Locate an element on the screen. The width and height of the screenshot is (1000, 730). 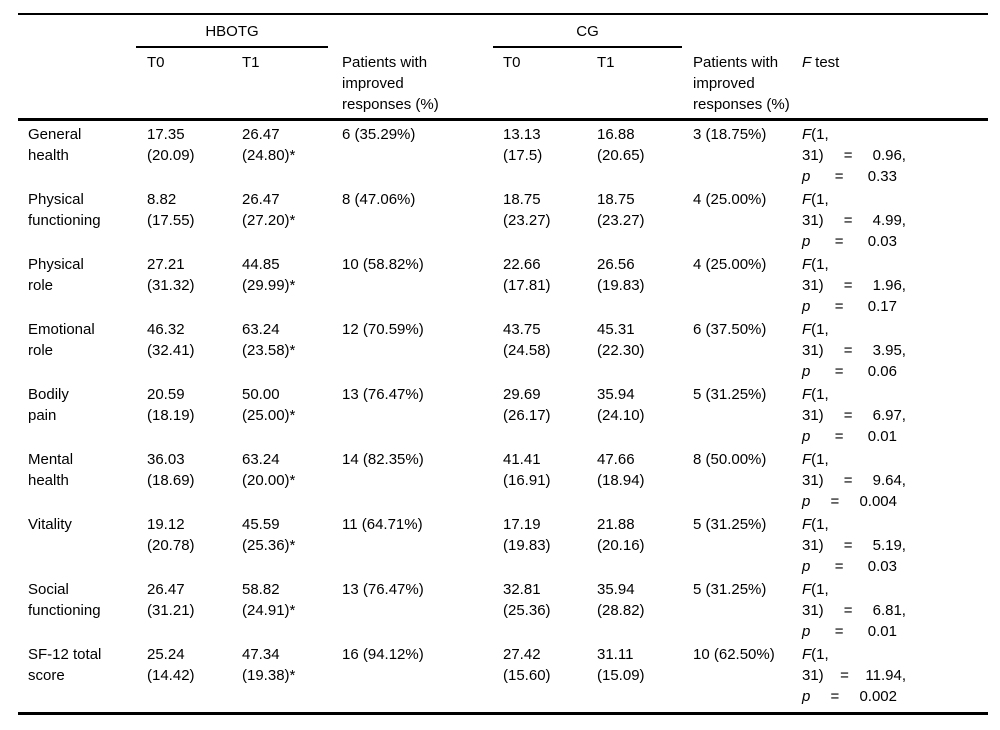
header-cg-t0: T0 is located at coordinates (512, 62).